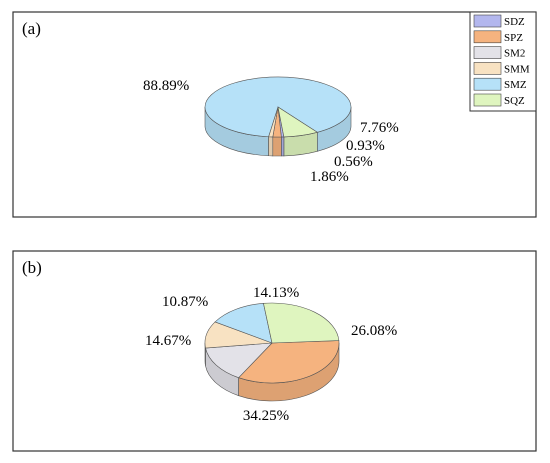 The width and height of the screenshot is (550, 463). What do you see at coordinates (266, 416) in the screenshot?
I see `pct-label-b-spz: 34.25%` at bounding box center [266, 416].